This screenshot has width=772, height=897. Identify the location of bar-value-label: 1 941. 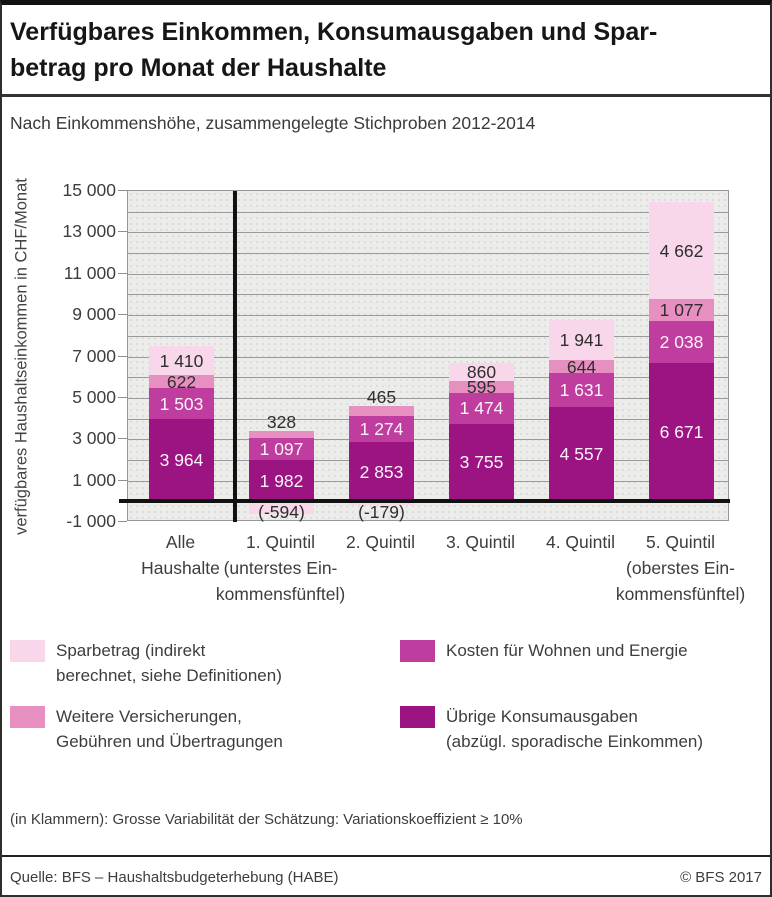
(581, 339).